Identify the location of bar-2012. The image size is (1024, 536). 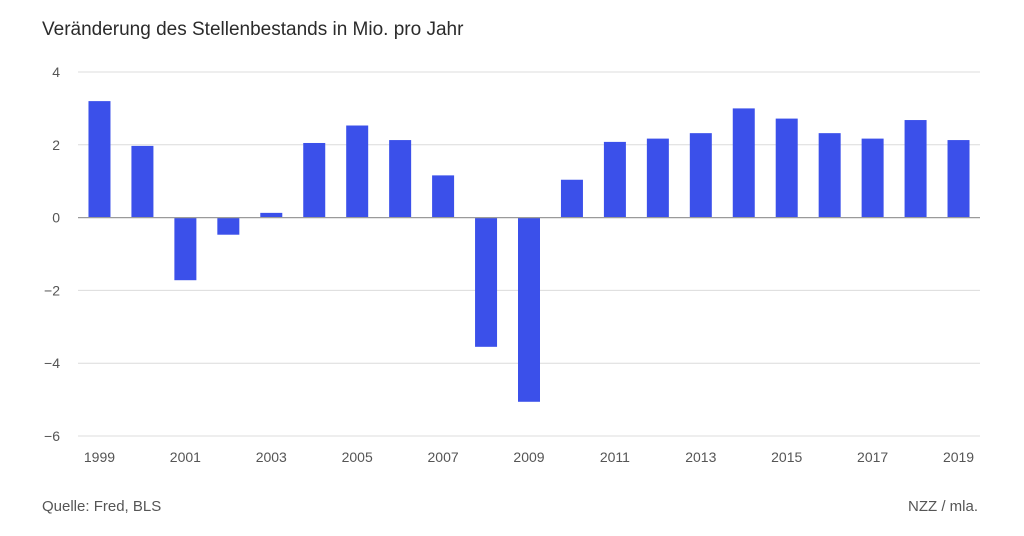
(657, 178).